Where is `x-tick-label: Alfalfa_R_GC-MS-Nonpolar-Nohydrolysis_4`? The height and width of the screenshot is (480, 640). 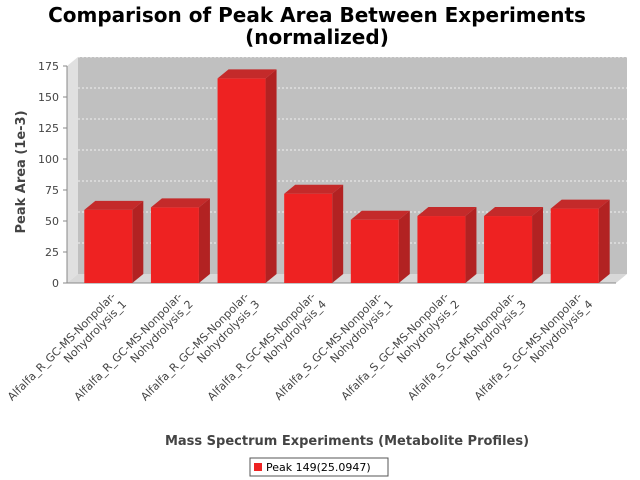
x-tick-label: Alfalfa_R_GC-MS-Nonpolar-Nohydrolysis_4 is located at coordinates (267, 351).